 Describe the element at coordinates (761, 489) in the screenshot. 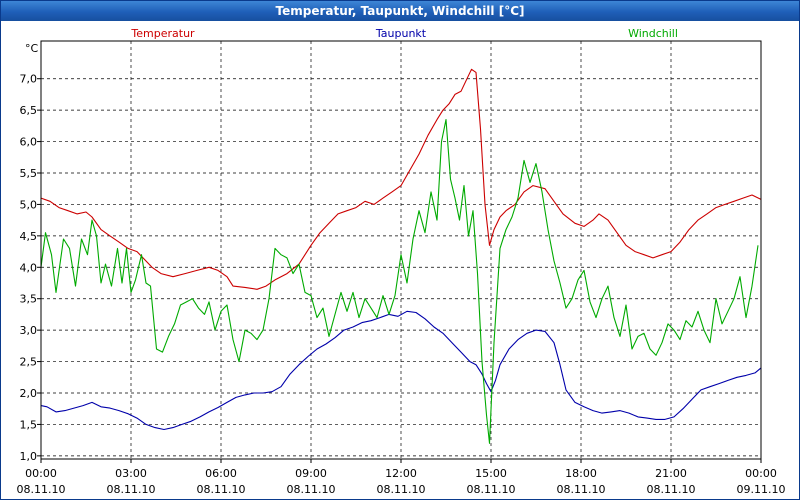

I see `x-tick-date: 09.11.10` at that location.